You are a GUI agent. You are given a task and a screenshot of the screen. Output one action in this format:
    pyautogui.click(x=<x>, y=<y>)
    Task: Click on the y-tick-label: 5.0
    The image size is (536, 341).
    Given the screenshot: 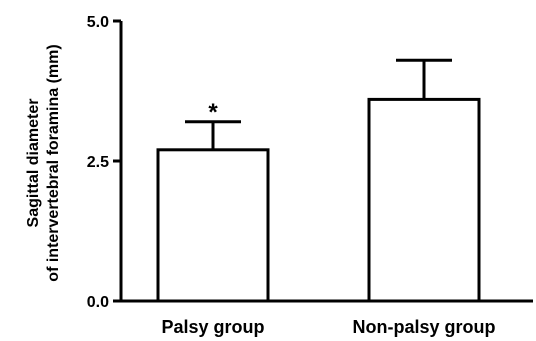 What is the action you would take?
    pyautogui.click(x=98, y=22)
    